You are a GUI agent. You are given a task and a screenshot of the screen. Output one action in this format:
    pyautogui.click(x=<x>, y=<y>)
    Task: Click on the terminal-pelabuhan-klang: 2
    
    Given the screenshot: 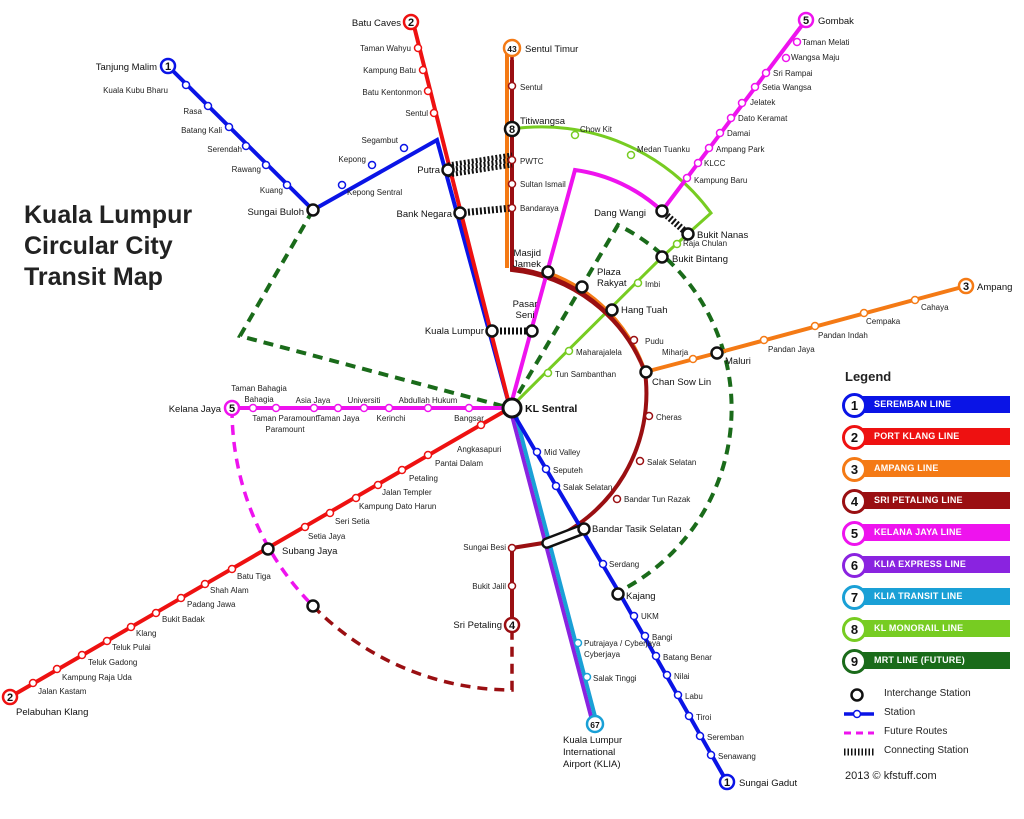 What is the action you would take?
    pyautogui.click(x=10, y=697)
    